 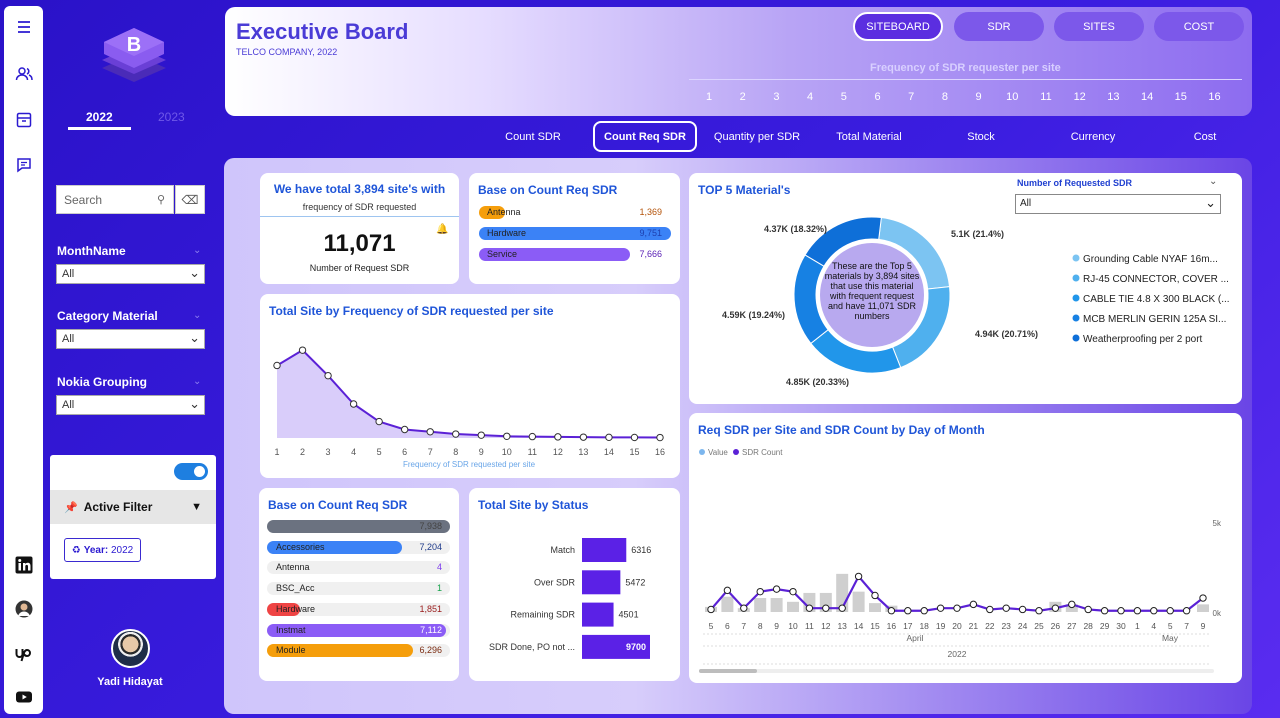 What do you see at coordinates (1113, 97) in the screenshot?
I see `freq-number: 13` at bounding box center [1113, 97].